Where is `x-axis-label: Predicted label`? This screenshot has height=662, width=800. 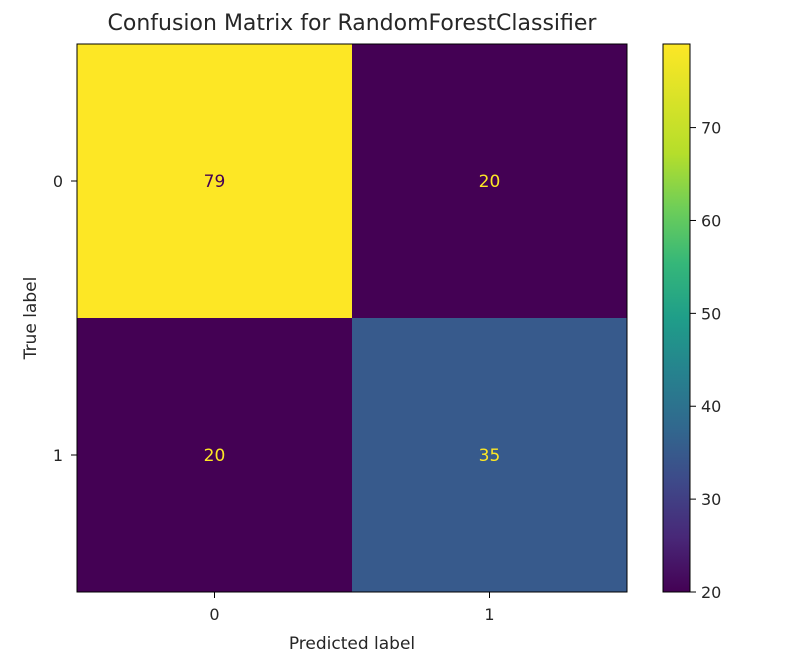 x-axis-label: Predicted label is located at coordinates (352, 644).